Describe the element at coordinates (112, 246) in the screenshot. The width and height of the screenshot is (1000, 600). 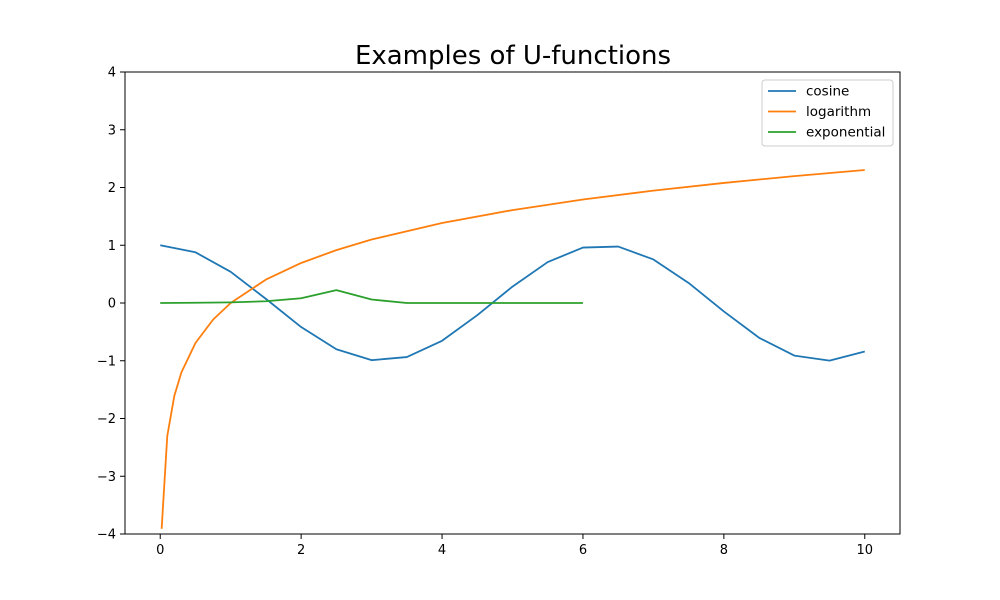
I see `y-tick-label: 1` at that location.